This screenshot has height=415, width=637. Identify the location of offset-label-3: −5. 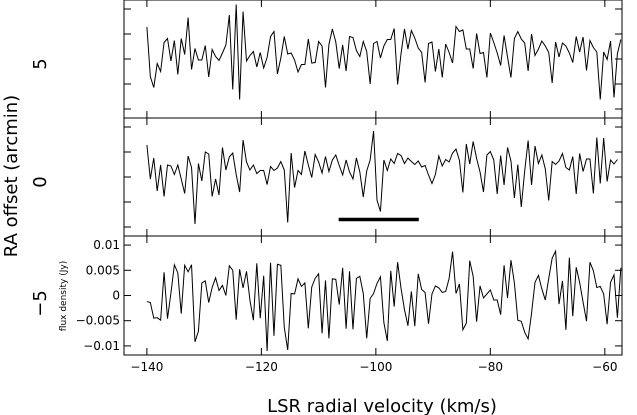
(40, 303).